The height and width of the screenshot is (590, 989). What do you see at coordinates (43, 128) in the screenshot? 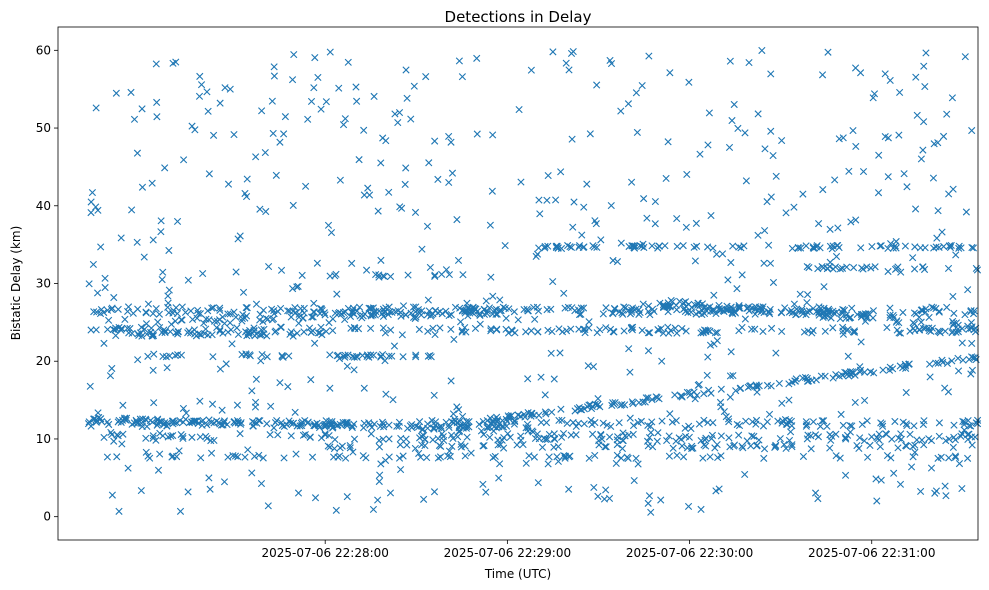
I see `y-tick-label: 50` at bounding box center [43, 128].